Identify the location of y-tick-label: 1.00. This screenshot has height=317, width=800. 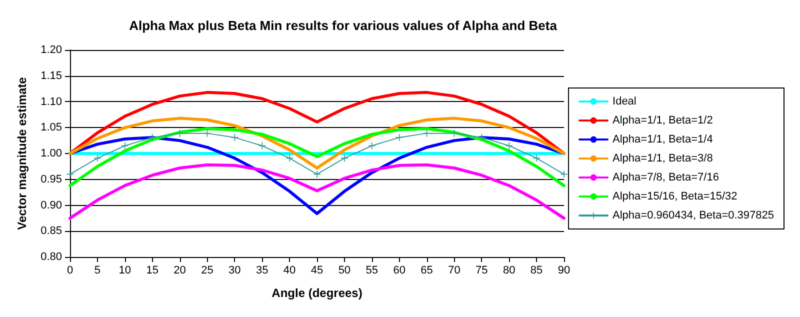
(51, 154).